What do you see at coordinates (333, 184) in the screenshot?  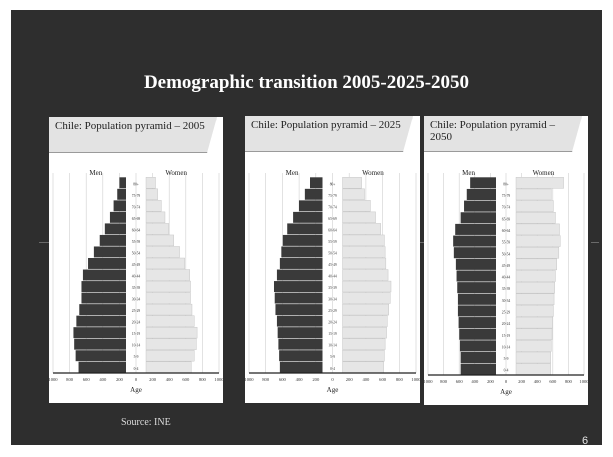 I see `age-group-label: 80+` at bounding box center [333, 184].